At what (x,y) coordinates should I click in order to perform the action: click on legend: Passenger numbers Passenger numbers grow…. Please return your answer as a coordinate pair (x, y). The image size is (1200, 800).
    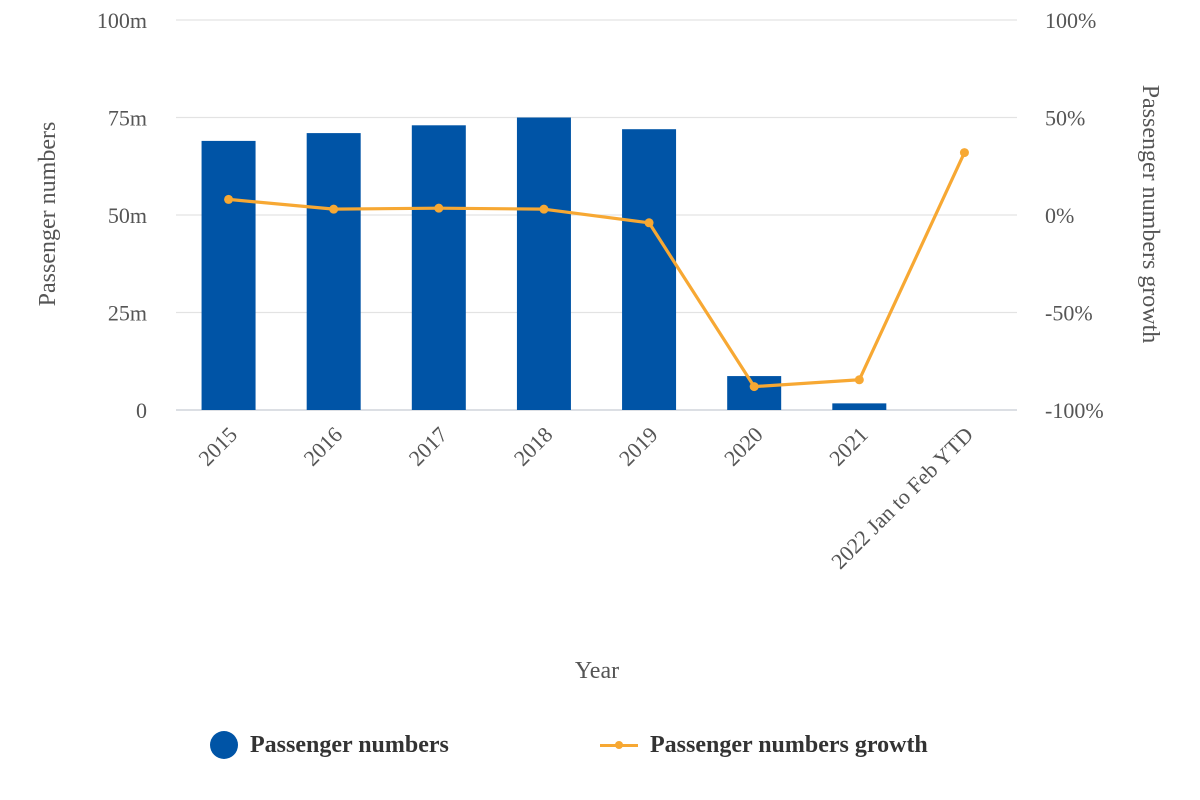
    Looking at the image, I should click on (600, 745).